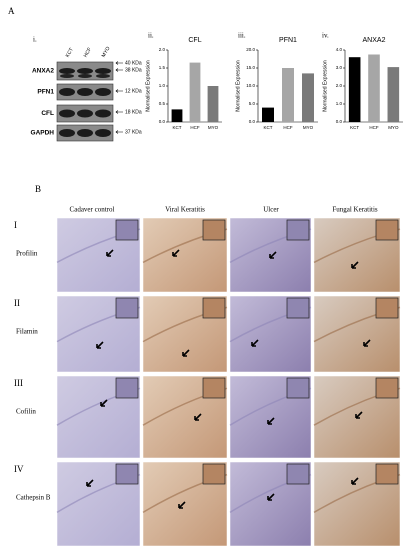 The image size is (410, 550). Describe the element at coordinates (185, 210) in the screenshot. I see `column-header: Viral Keratitis` at that location.